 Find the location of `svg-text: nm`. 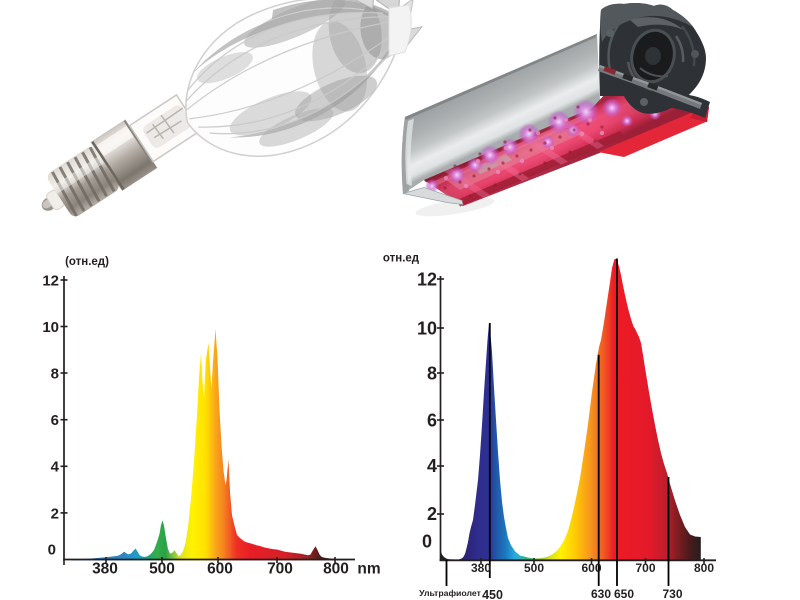

svg-text: nm is located at coordinates (368, 569).